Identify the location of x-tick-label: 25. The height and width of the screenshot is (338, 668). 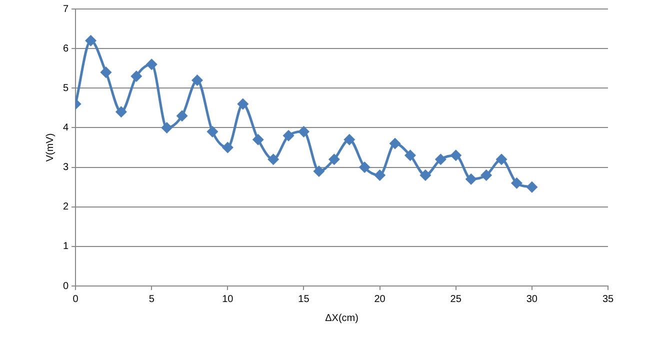
(456, 299).